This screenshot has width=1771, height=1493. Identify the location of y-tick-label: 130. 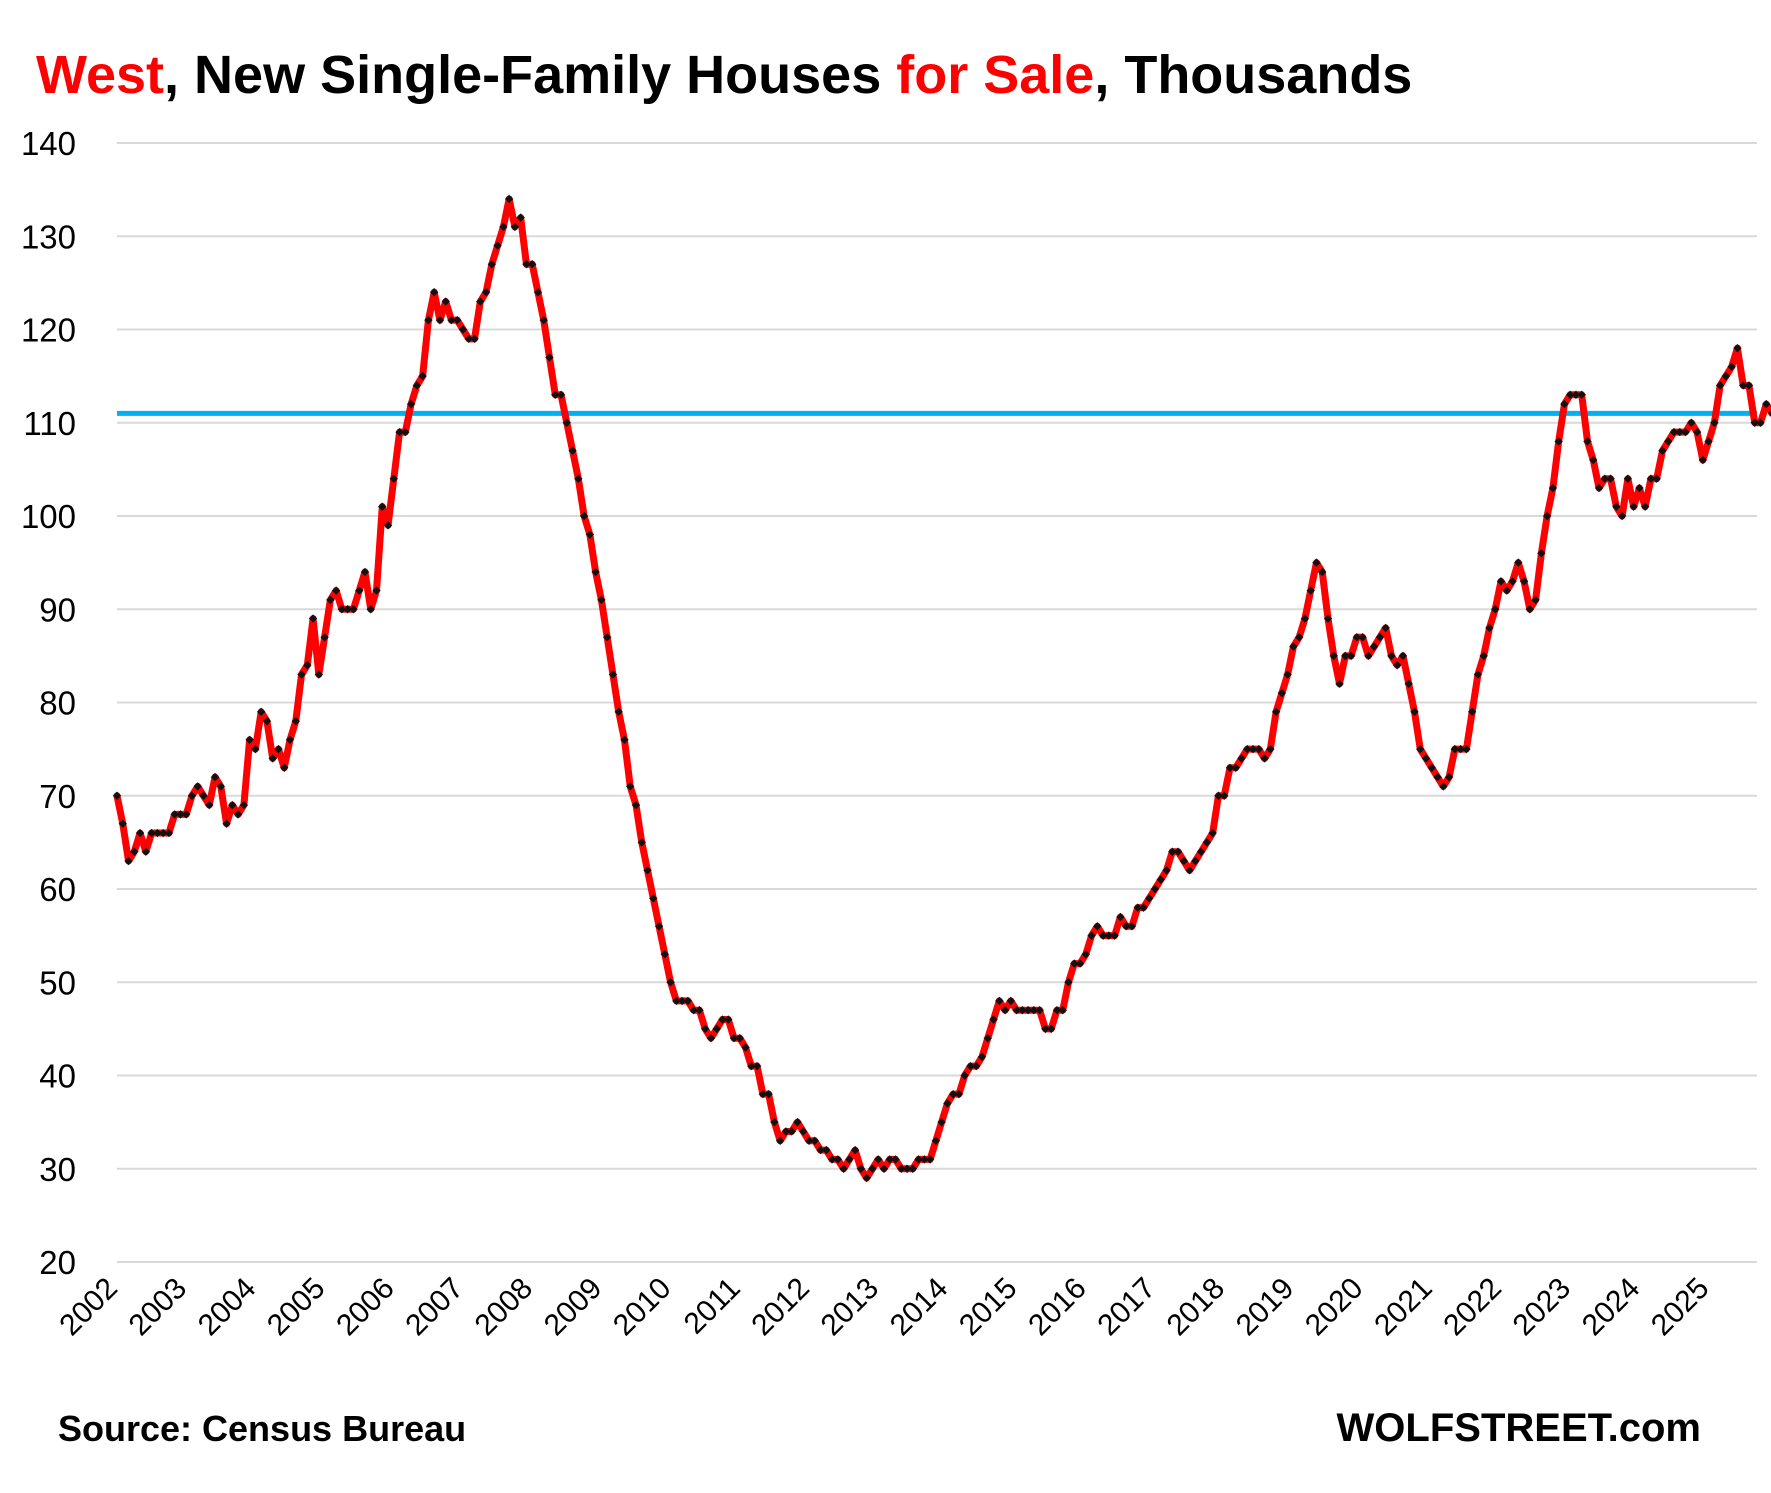
(48, 236).